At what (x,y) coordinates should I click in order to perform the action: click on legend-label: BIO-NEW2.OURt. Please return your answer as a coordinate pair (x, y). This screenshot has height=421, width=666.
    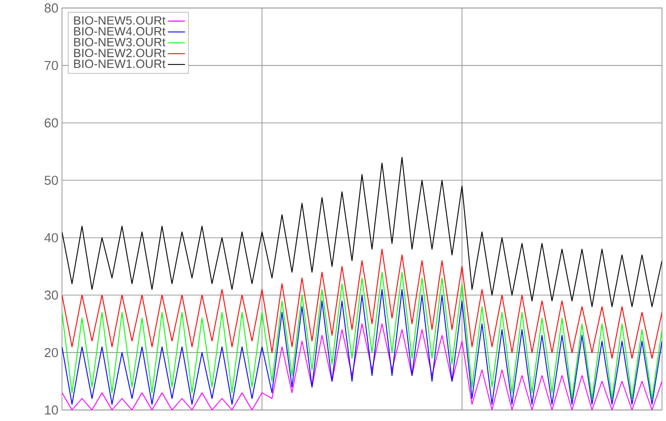
    Looking at the image, I should click on (120, 53).